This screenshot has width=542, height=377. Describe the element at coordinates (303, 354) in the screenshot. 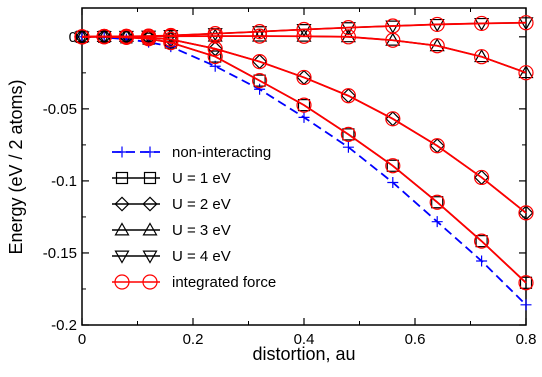

I see `x-axis-title: distortion, au` at that location.